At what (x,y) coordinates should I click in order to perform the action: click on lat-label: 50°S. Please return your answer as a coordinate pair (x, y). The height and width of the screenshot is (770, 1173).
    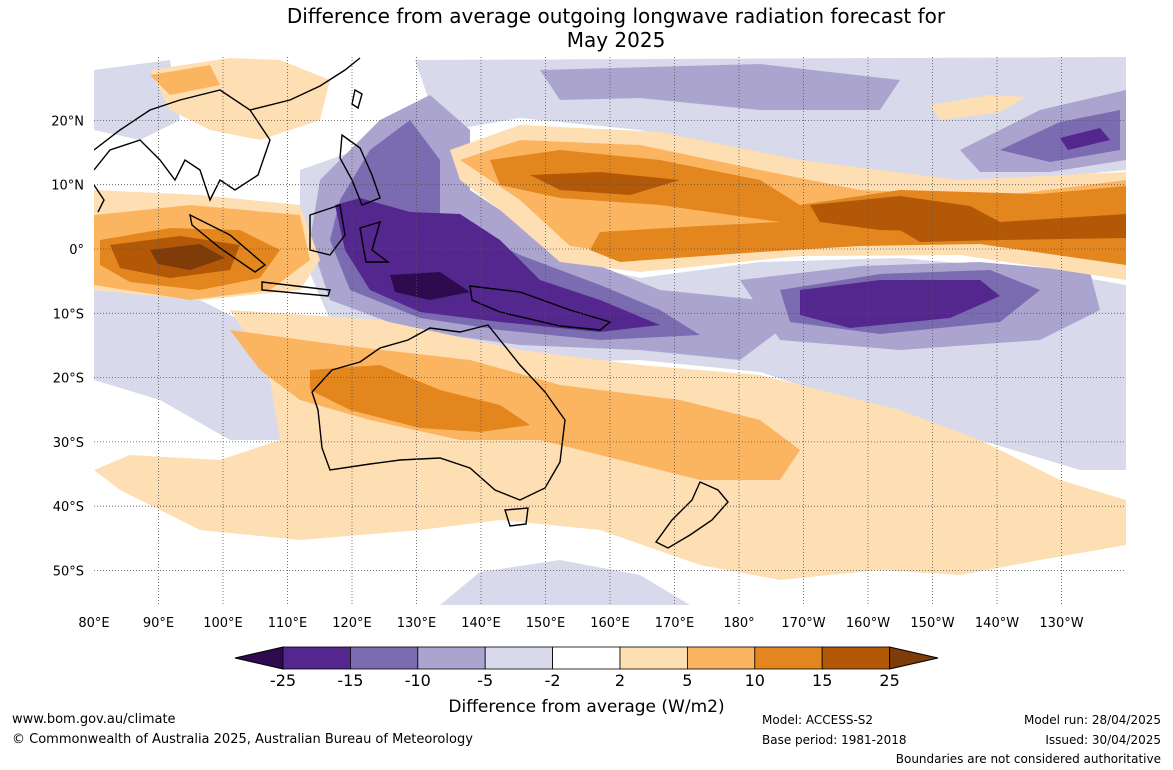
    Looking at the image, I should click on (68, 572).